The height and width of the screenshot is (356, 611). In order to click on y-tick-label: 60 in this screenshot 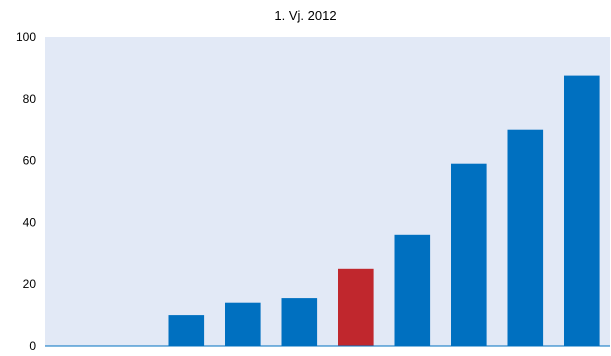, I will do `click(30, 161)`.